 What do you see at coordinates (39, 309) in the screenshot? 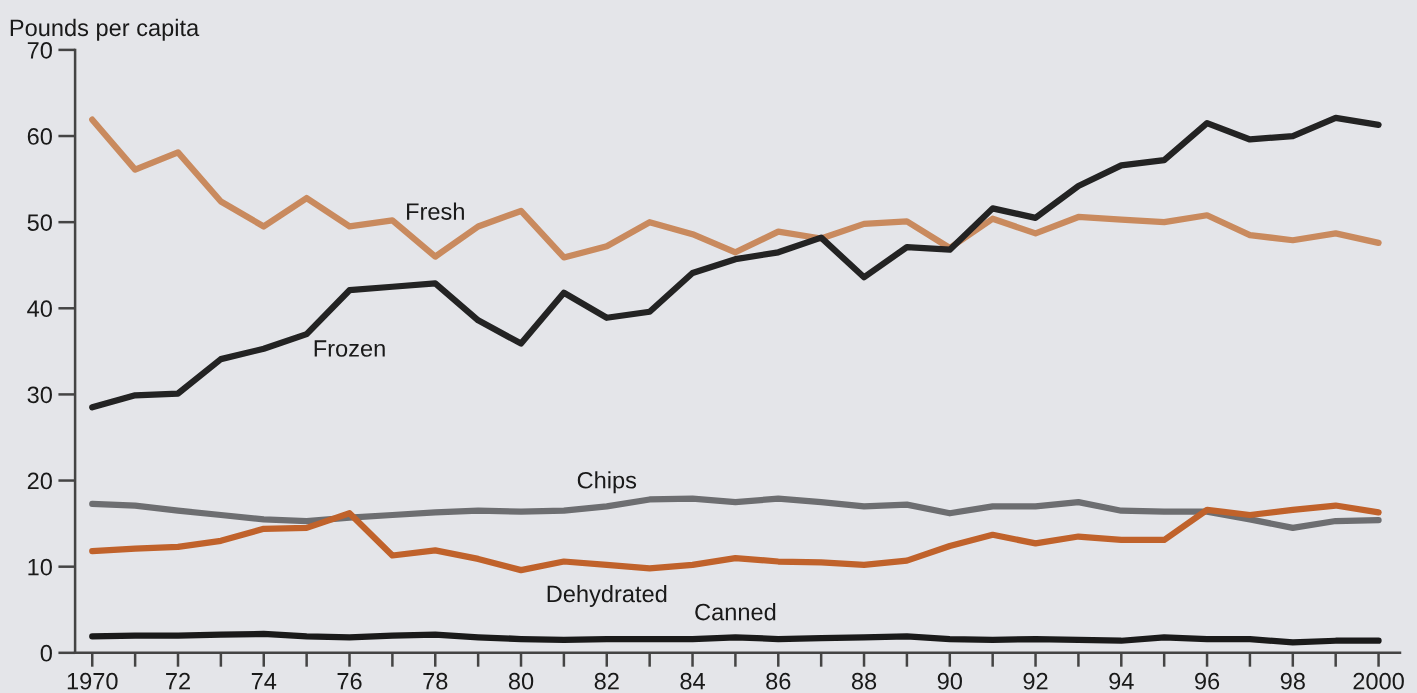
I see `y-tick-label: 40` at bounding box center [39, 309].